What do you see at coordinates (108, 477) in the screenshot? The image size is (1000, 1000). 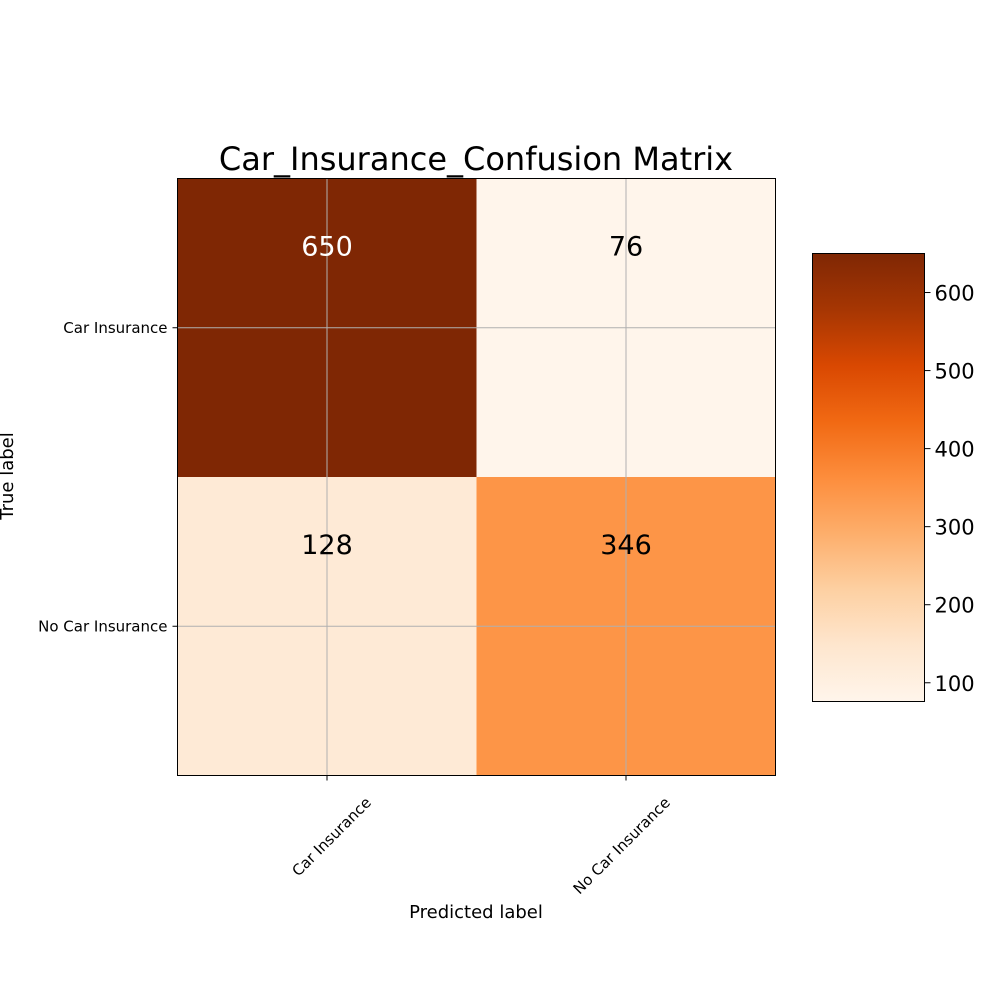 I see `y-axis-ticks: Car Insurance No Car Insurance` at bounding box center [108, 477].